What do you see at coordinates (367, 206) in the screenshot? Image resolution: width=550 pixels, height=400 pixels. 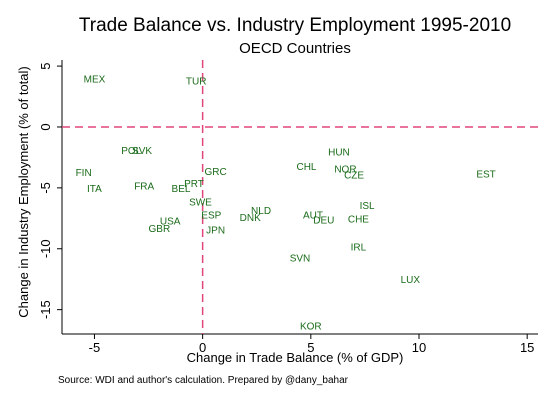 I see `point-label-isl: ISL` at bounding box center [367, 206].